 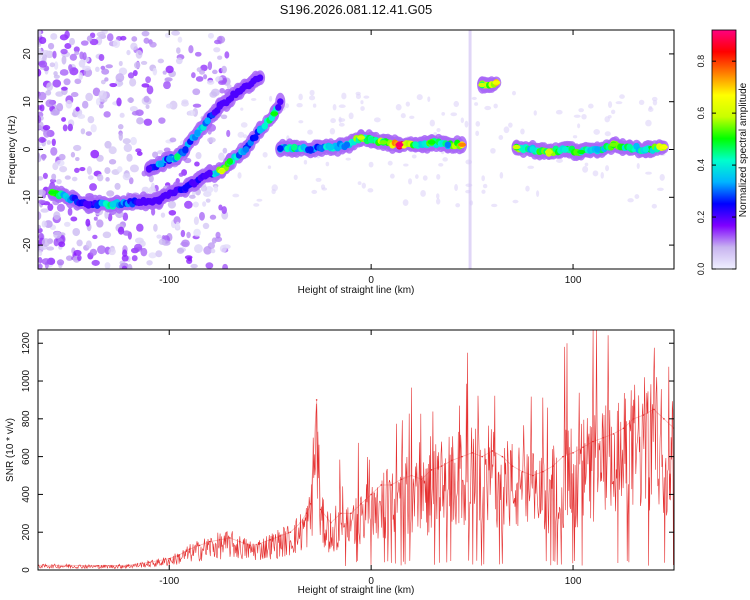 What do you see at coordinates (12, 150) in the screenshot?
I see `spectrogram-y-axis-label: Frequency (Hz)` at bounding box center [12, 150].